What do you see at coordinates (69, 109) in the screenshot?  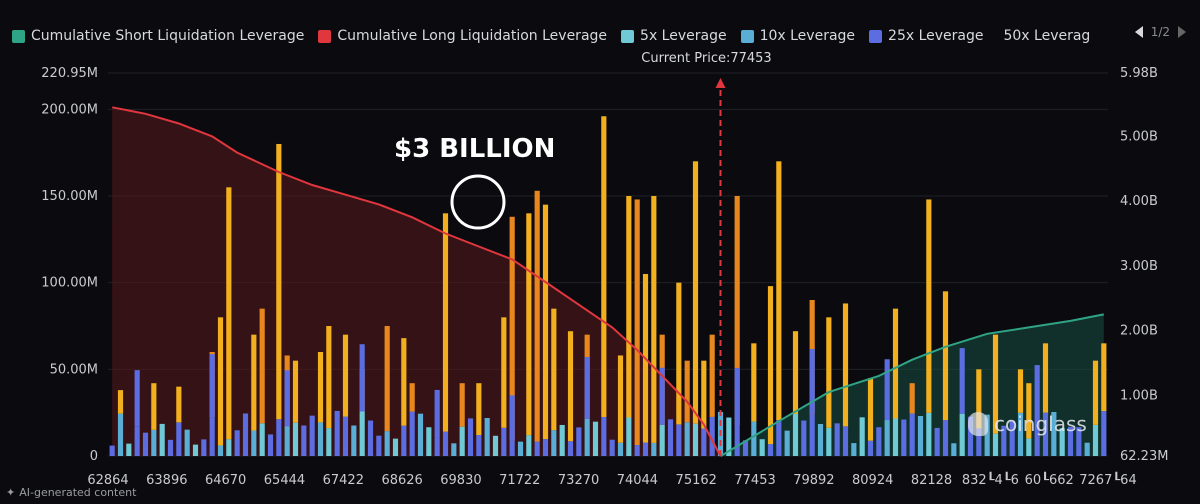 I see `left-tick-label: 200.00M` at bounding box center [69, 109].